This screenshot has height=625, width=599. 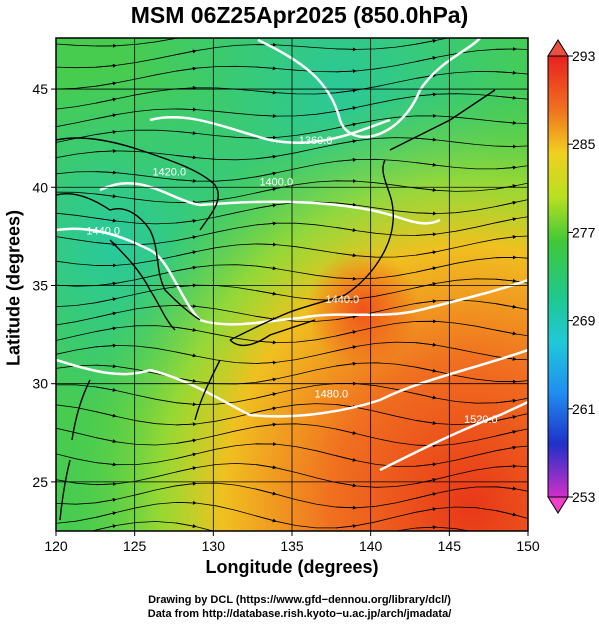 I want to click on y-tick-label: 40, so click(x=40, y=187).